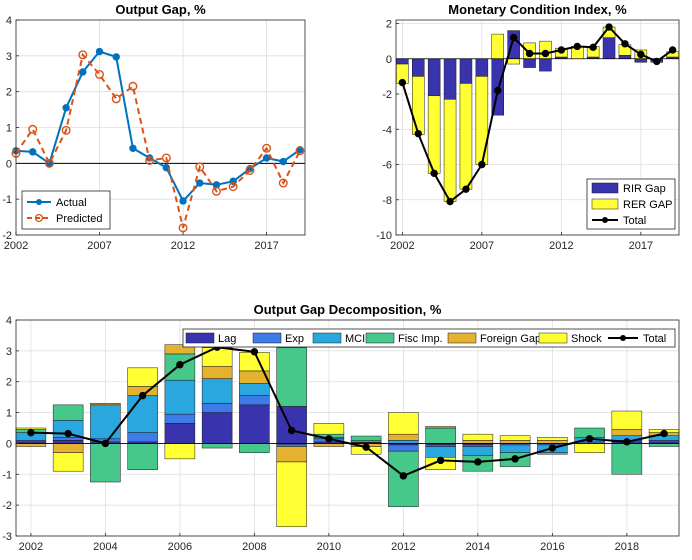 Image resolution: width=692 pixels, height=560 pixels. I want to click on x-tick-label: 2006, so click(180, 547).